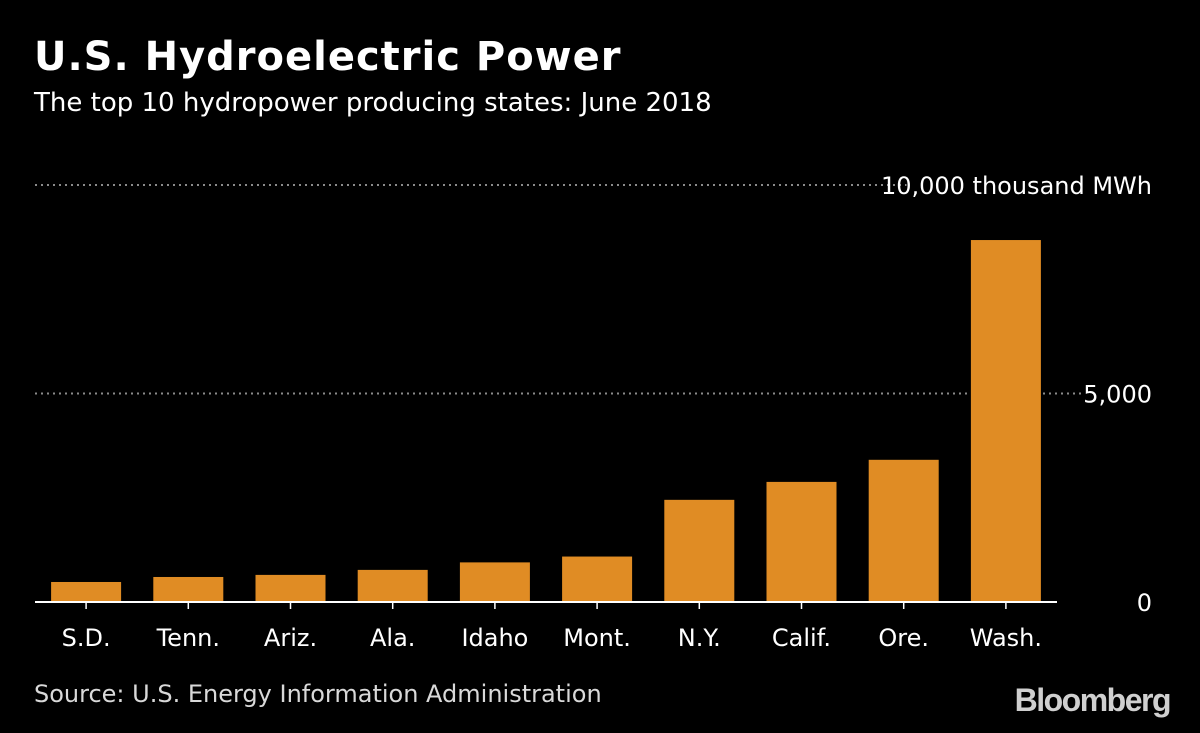 The image size is (1200, 733). I want to click on x-tick-label: Tenn., so click(188, 638).